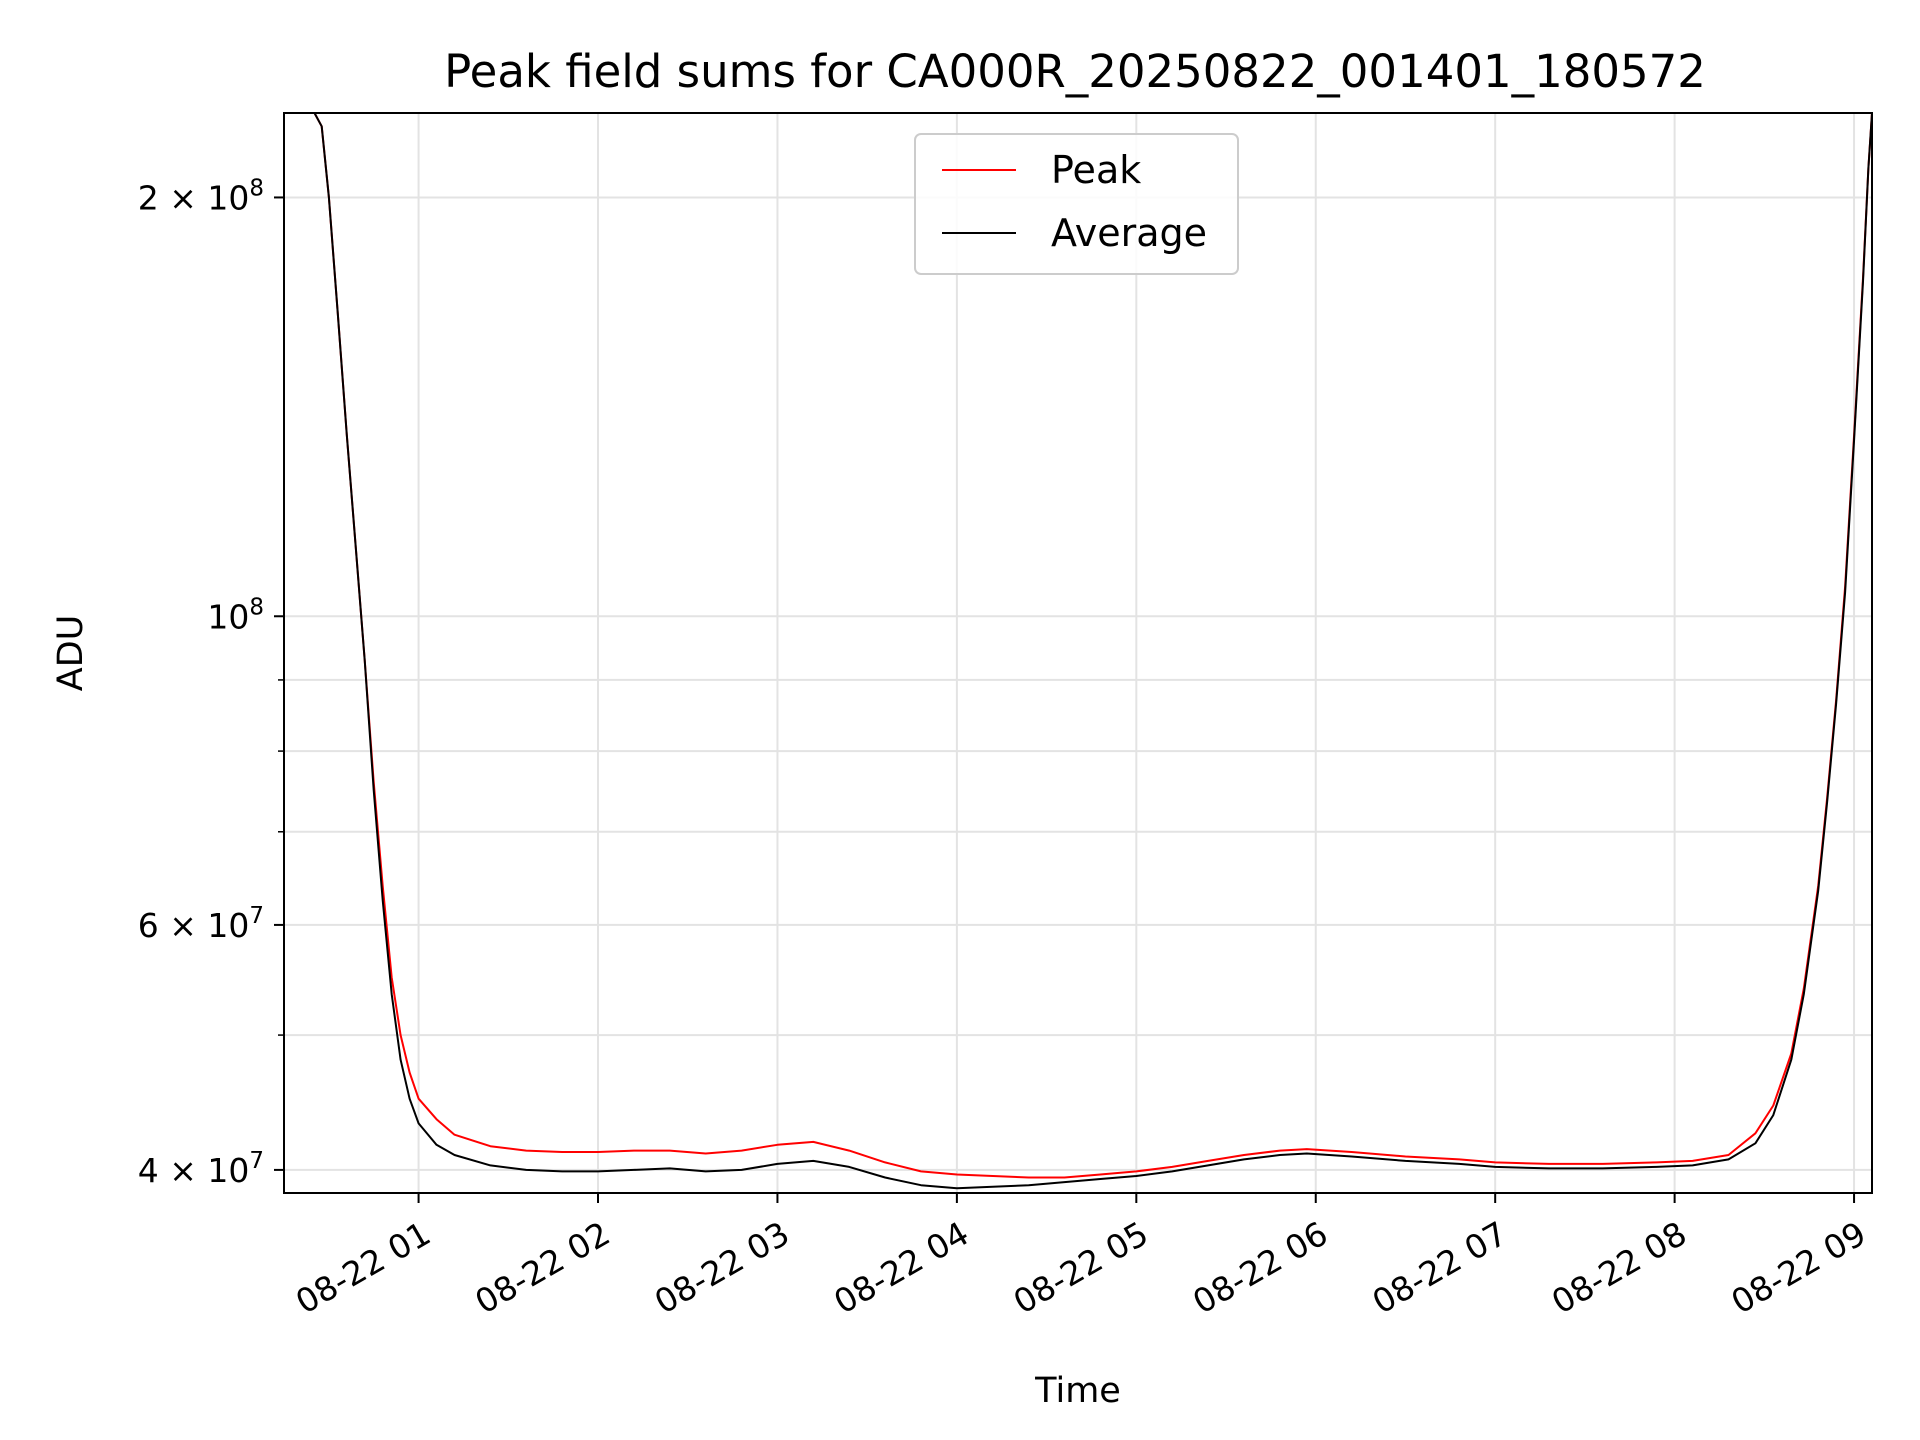 Image resolution: width=1920 pixels, height=1440 pixels. Describe the element at coordinates (1076, 204) in the screenshot. I see `chart-legend: Peak Average` at that location.